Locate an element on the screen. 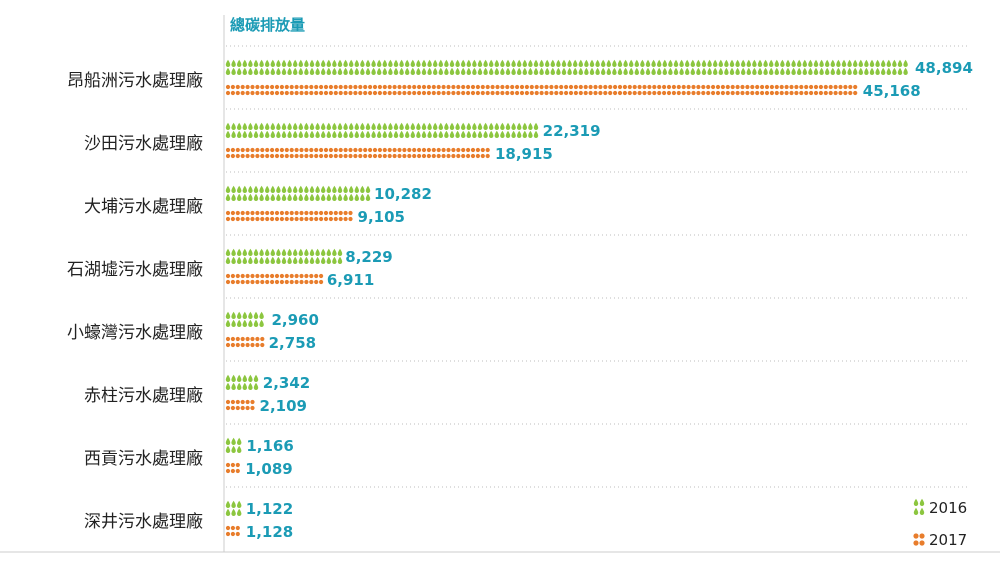  legend-item-2017: 2017 is located at coordinates (940, 540).